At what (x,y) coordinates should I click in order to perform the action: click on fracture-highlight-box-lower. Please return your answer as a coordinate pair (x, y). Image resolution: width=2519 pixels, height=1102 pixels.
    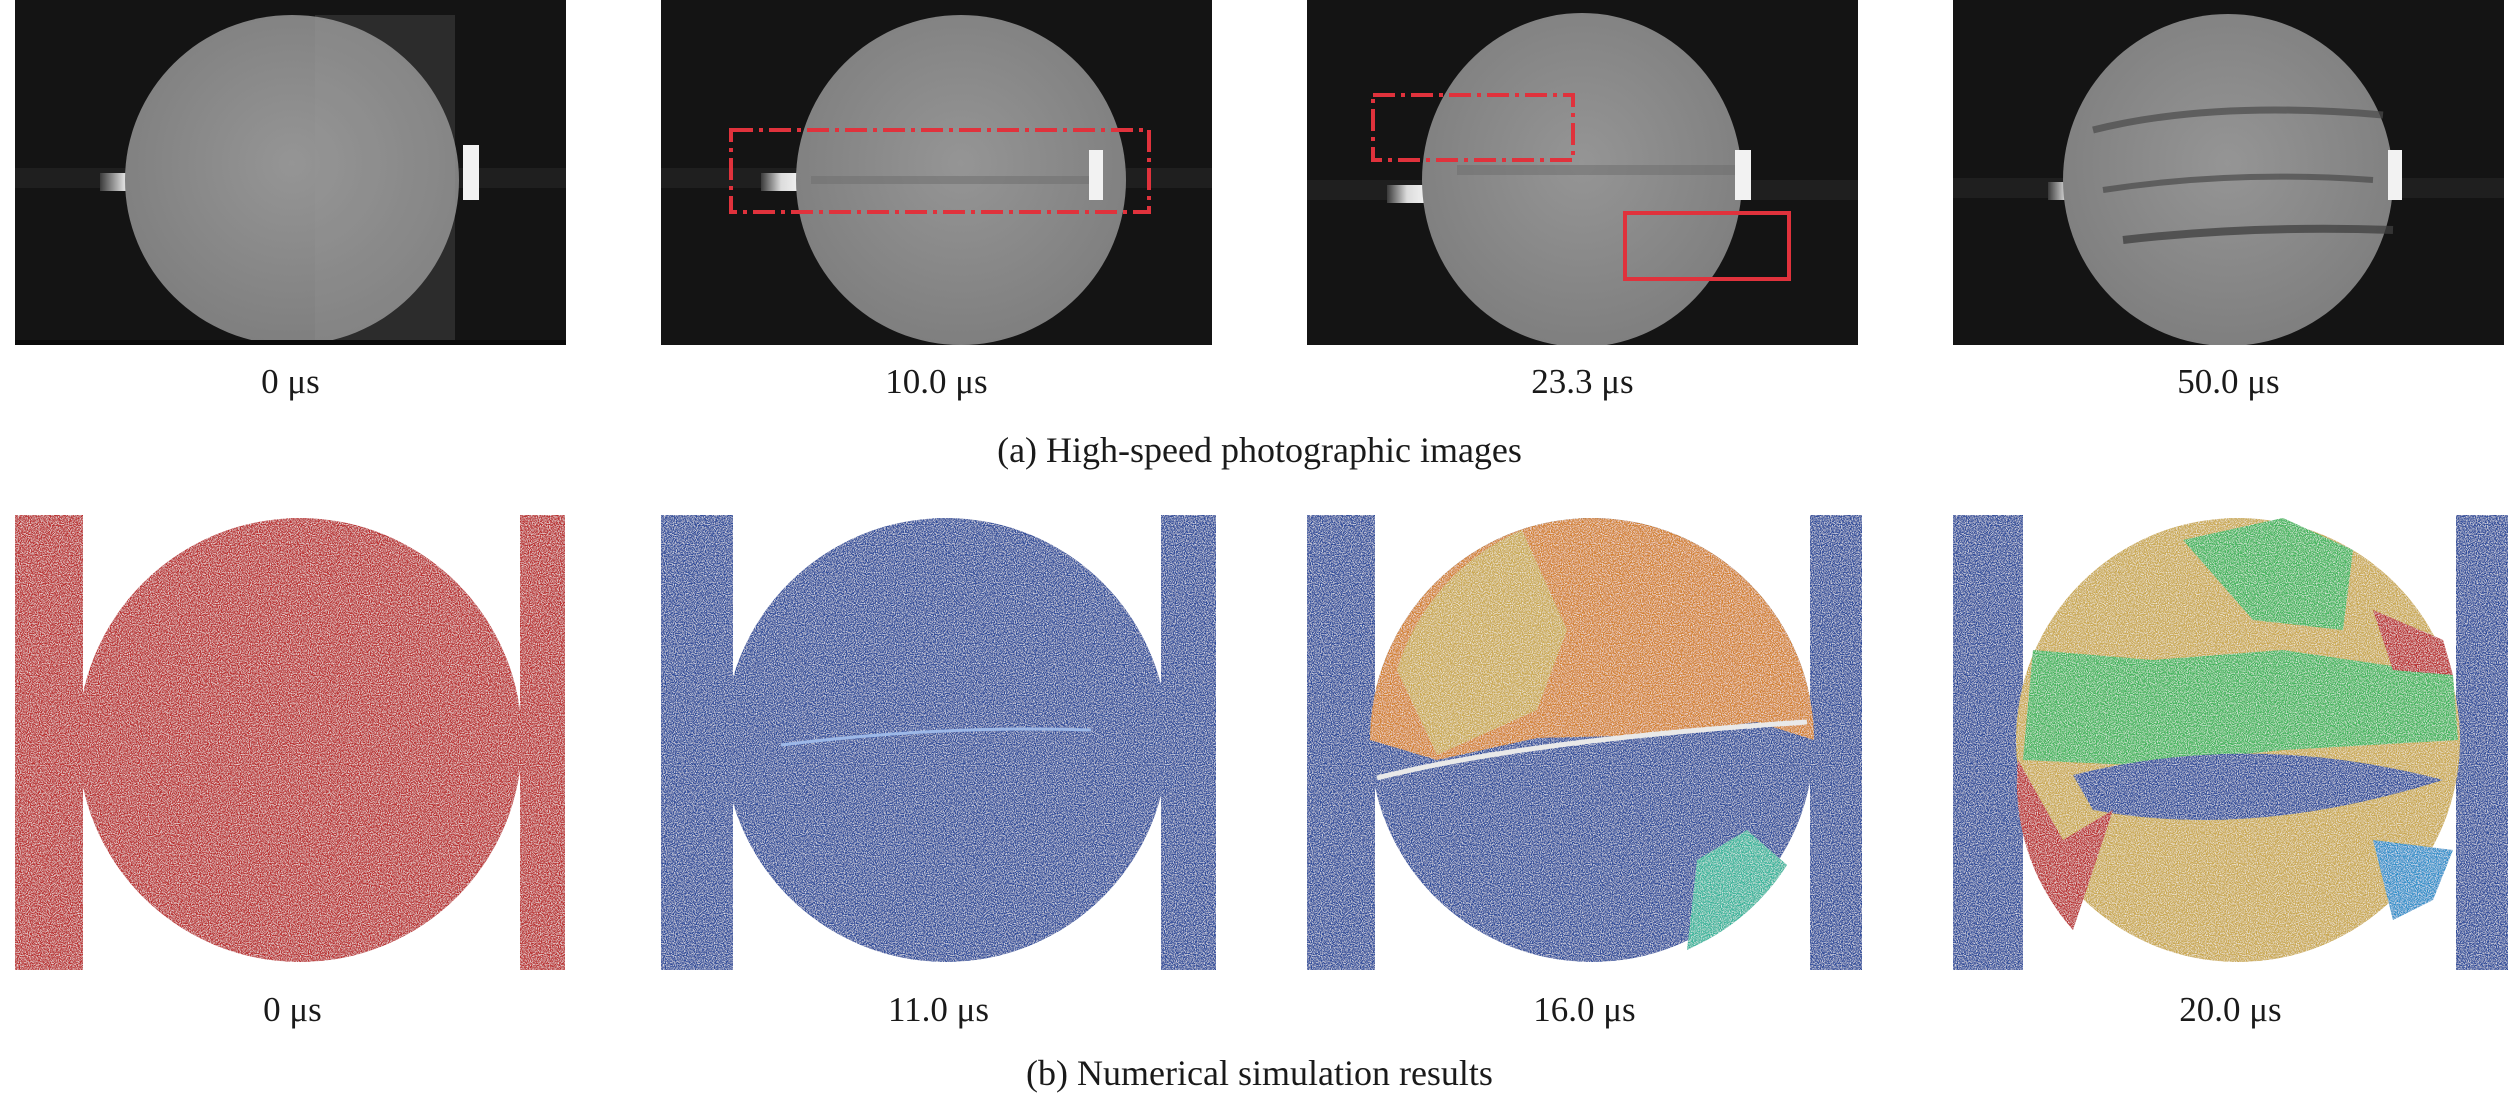
    Looking at the image, I should click on (1707, 246).